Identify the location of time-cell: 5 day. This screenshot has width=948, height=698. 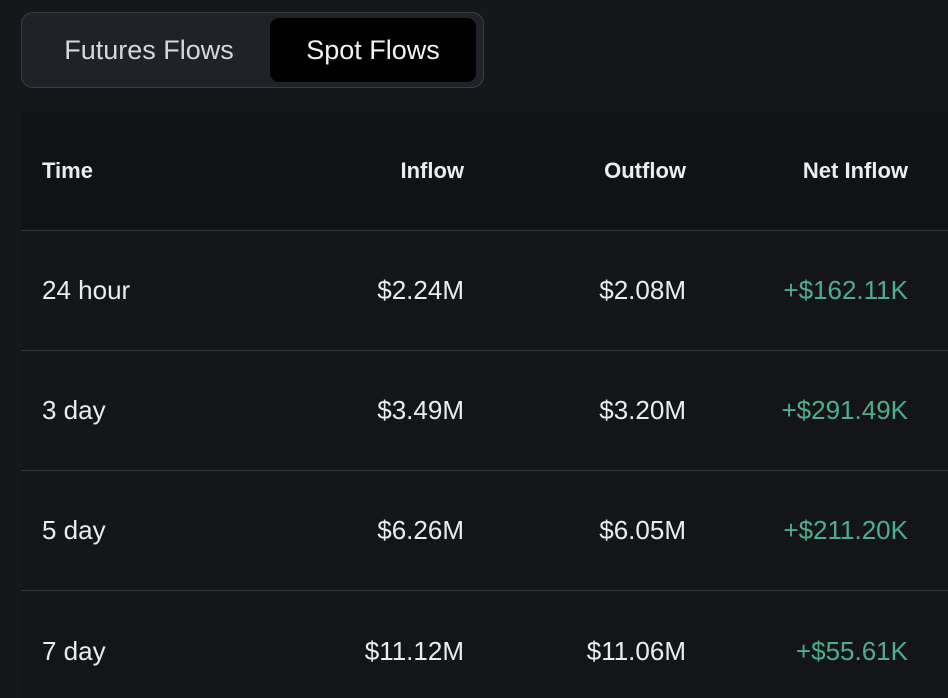
(74, 530).